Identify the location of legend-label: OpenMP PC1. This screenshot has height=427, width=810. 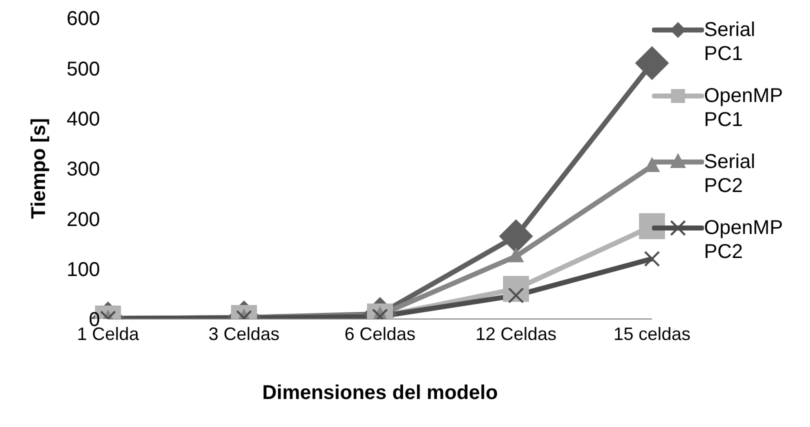
(744, 108).